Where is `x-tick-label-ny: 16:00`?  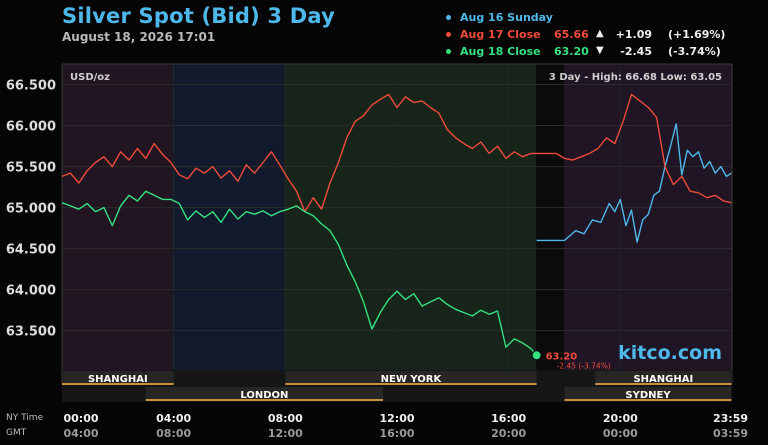 x-tick-label-ny: 16:00 is located at coordinates (508, 418).